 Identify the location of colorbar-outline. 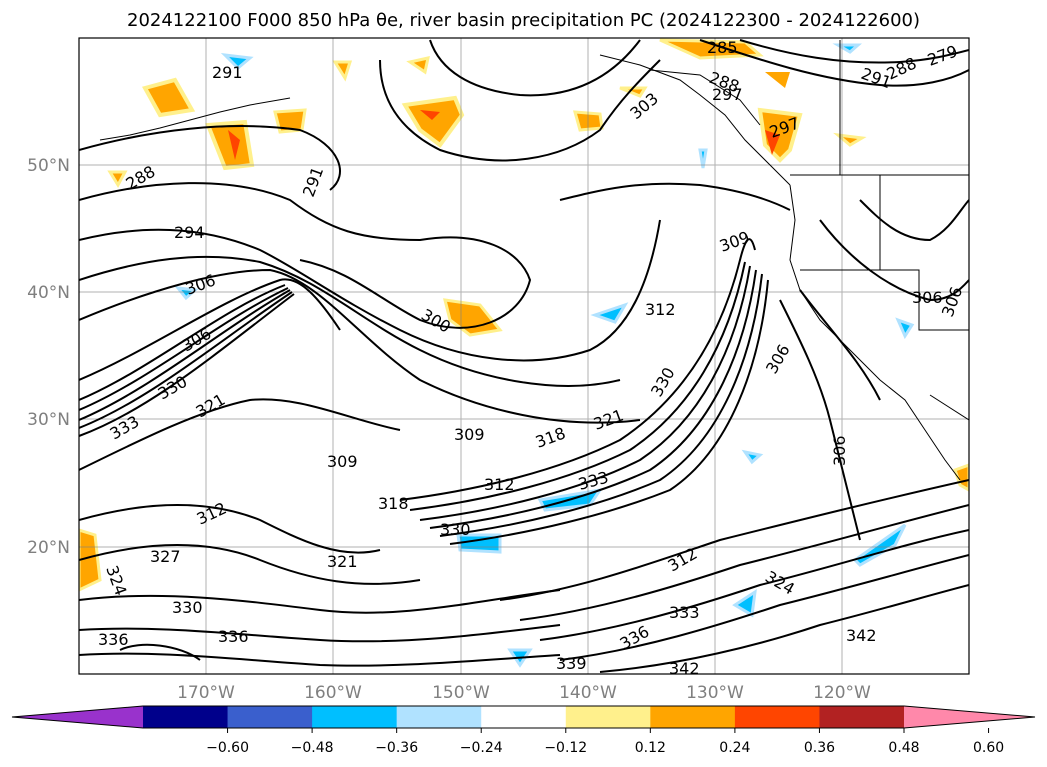
(523, 717).